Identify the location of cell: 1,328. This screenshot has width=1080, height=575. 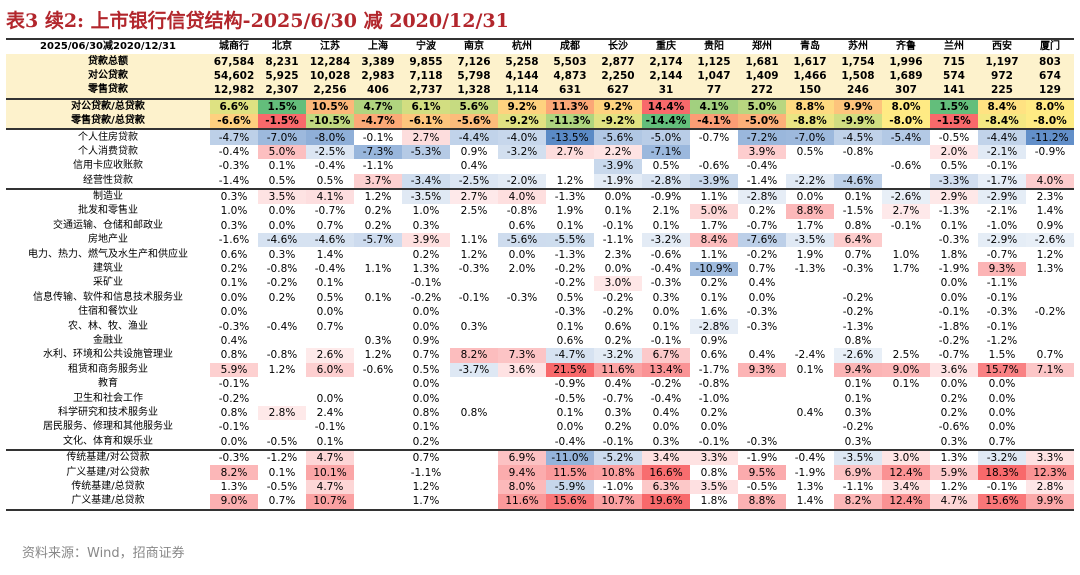
(474, 91).